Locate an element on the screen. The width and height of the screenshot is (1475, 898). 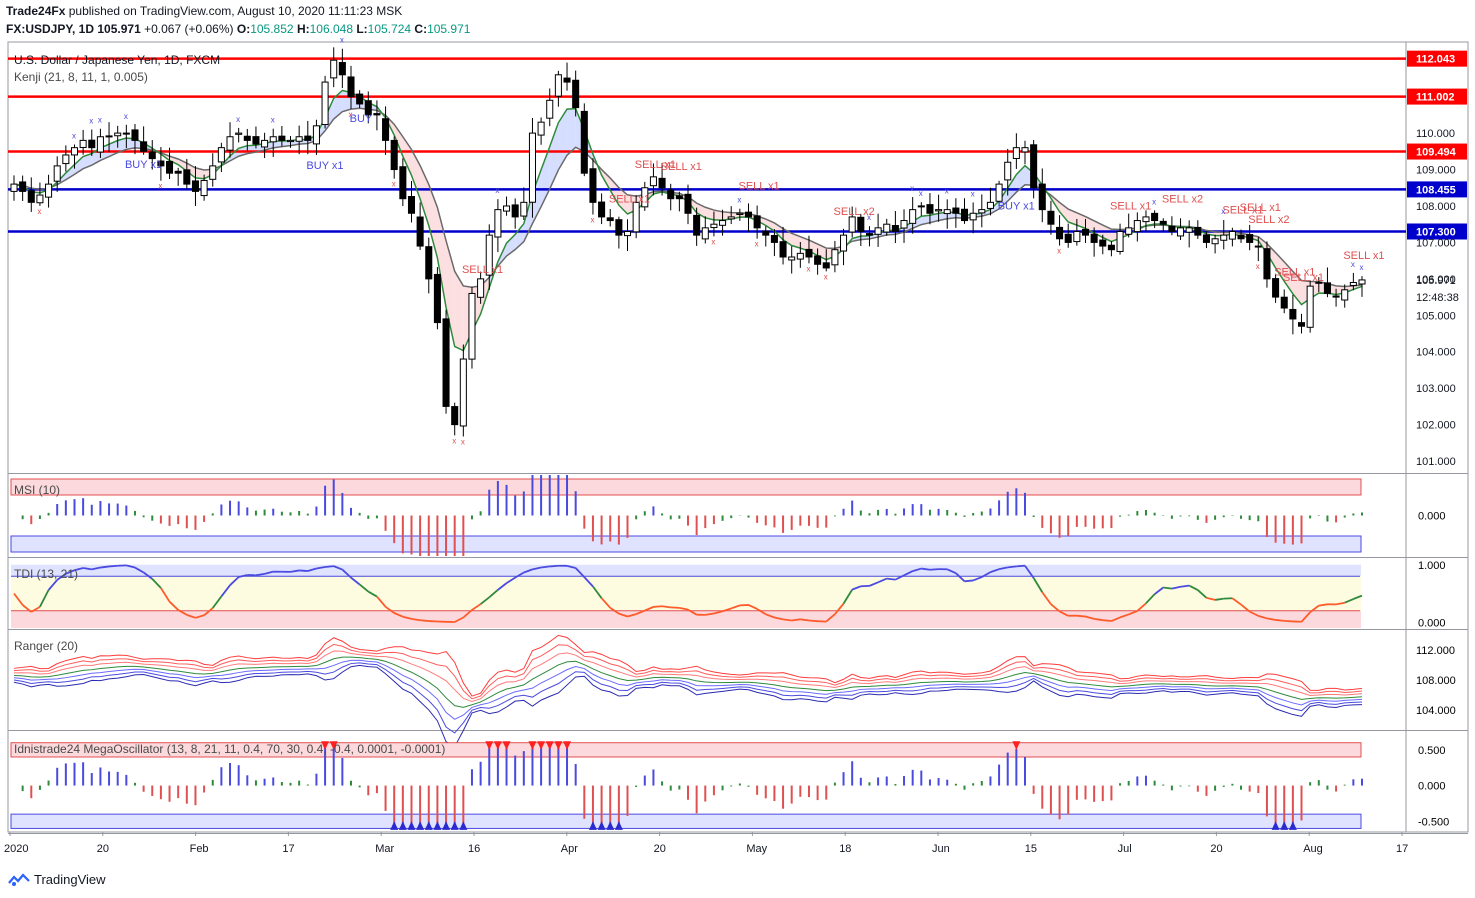
level-price-label: 107.300 is located at coordinates (1436, 232).